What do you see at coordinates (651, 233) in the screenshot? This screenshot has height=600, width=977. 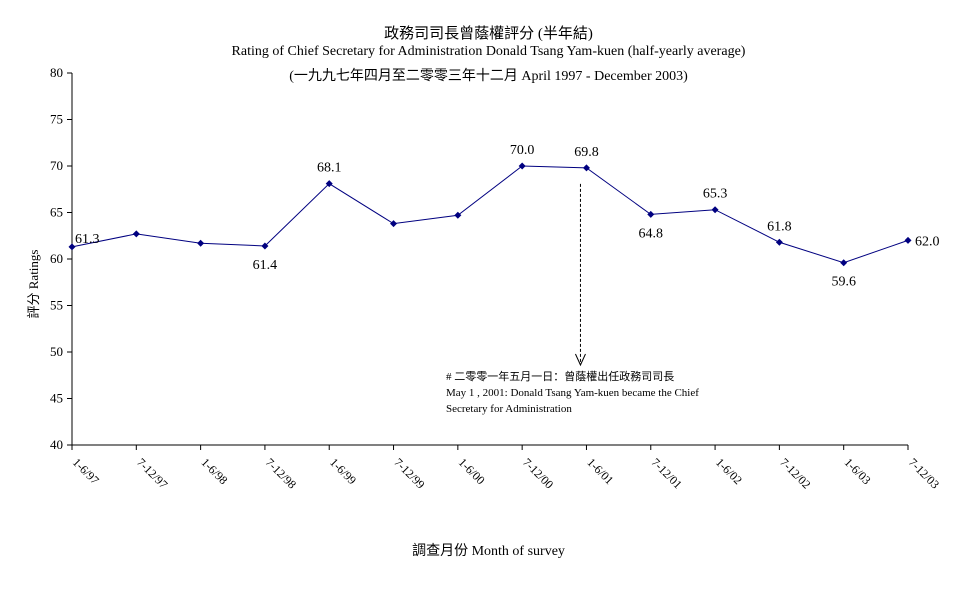 I see `data-label: 64.8` at bounding box center [651, 233].